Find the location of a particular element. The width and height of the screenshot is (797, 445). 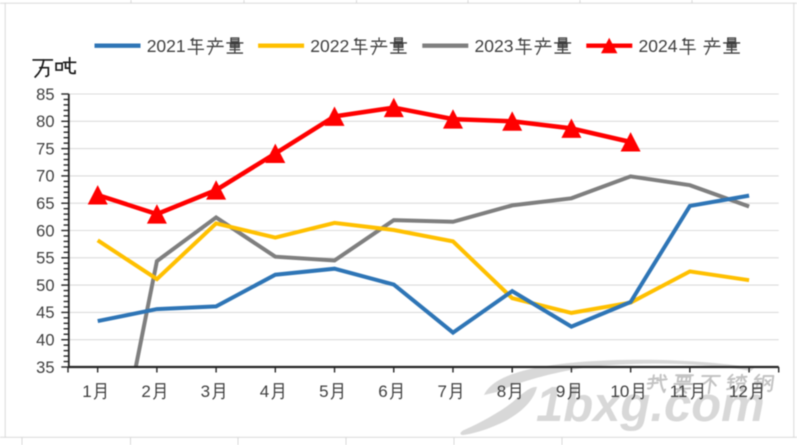

svg-text: 45 is located at coordinates (45, 313).